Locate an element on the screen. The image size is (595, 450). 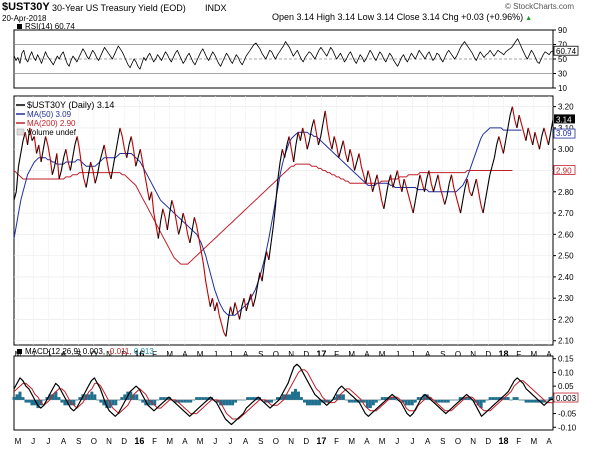
macd-x-tick-label: S is located at coordinates (260, 441).